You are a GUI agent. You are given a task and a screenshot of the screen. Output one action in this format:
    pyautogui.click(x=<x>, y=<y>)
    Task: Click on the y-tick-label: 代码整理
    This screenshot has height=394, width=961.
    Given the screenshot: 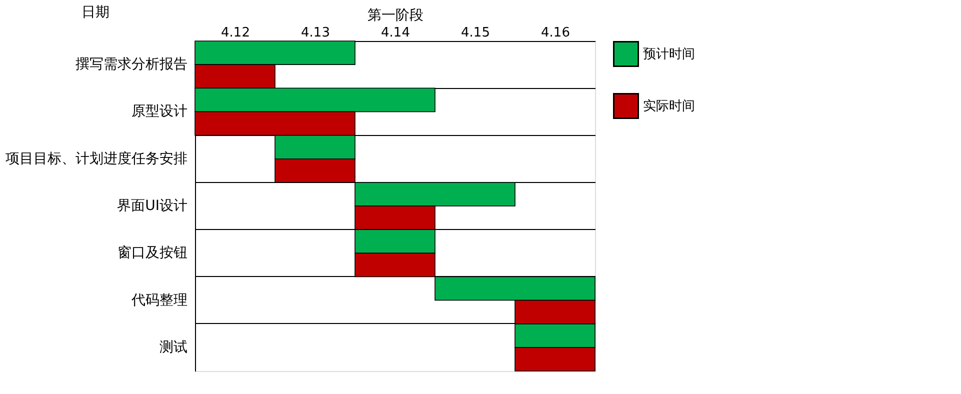 What is the action you would take?
    pyautogui.click(x=159, y=300)
    